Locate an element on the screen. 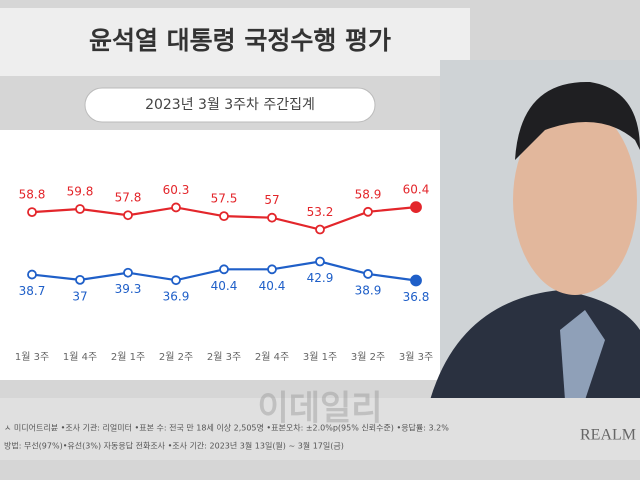 The height and width of the screenshot is (484, 640). value-label: 36.9 is located at coordinates (176, 297).